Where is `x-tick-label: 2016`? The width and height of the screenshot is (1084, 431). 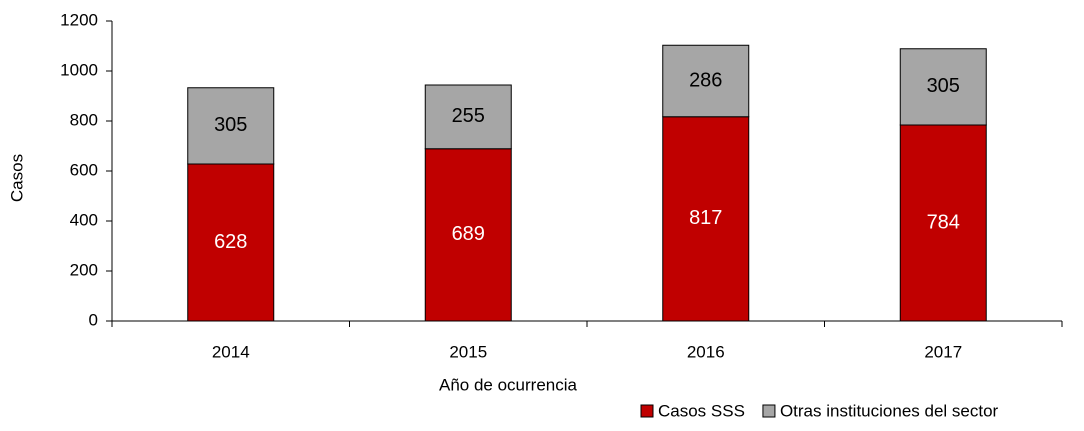 x-tick-label: 2016 is located at coordinates (706, 351).